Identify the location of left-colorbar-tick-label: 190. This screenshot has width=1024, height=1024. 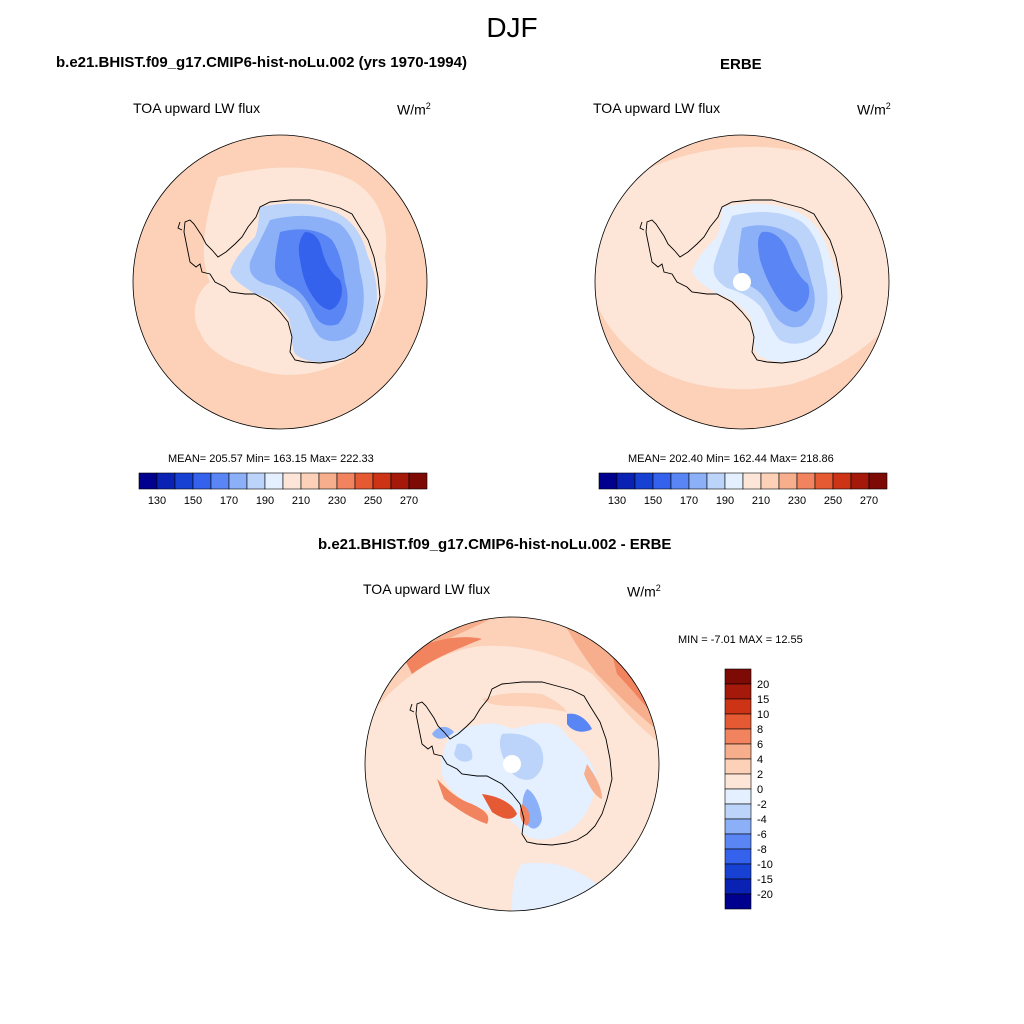
(265, 501).